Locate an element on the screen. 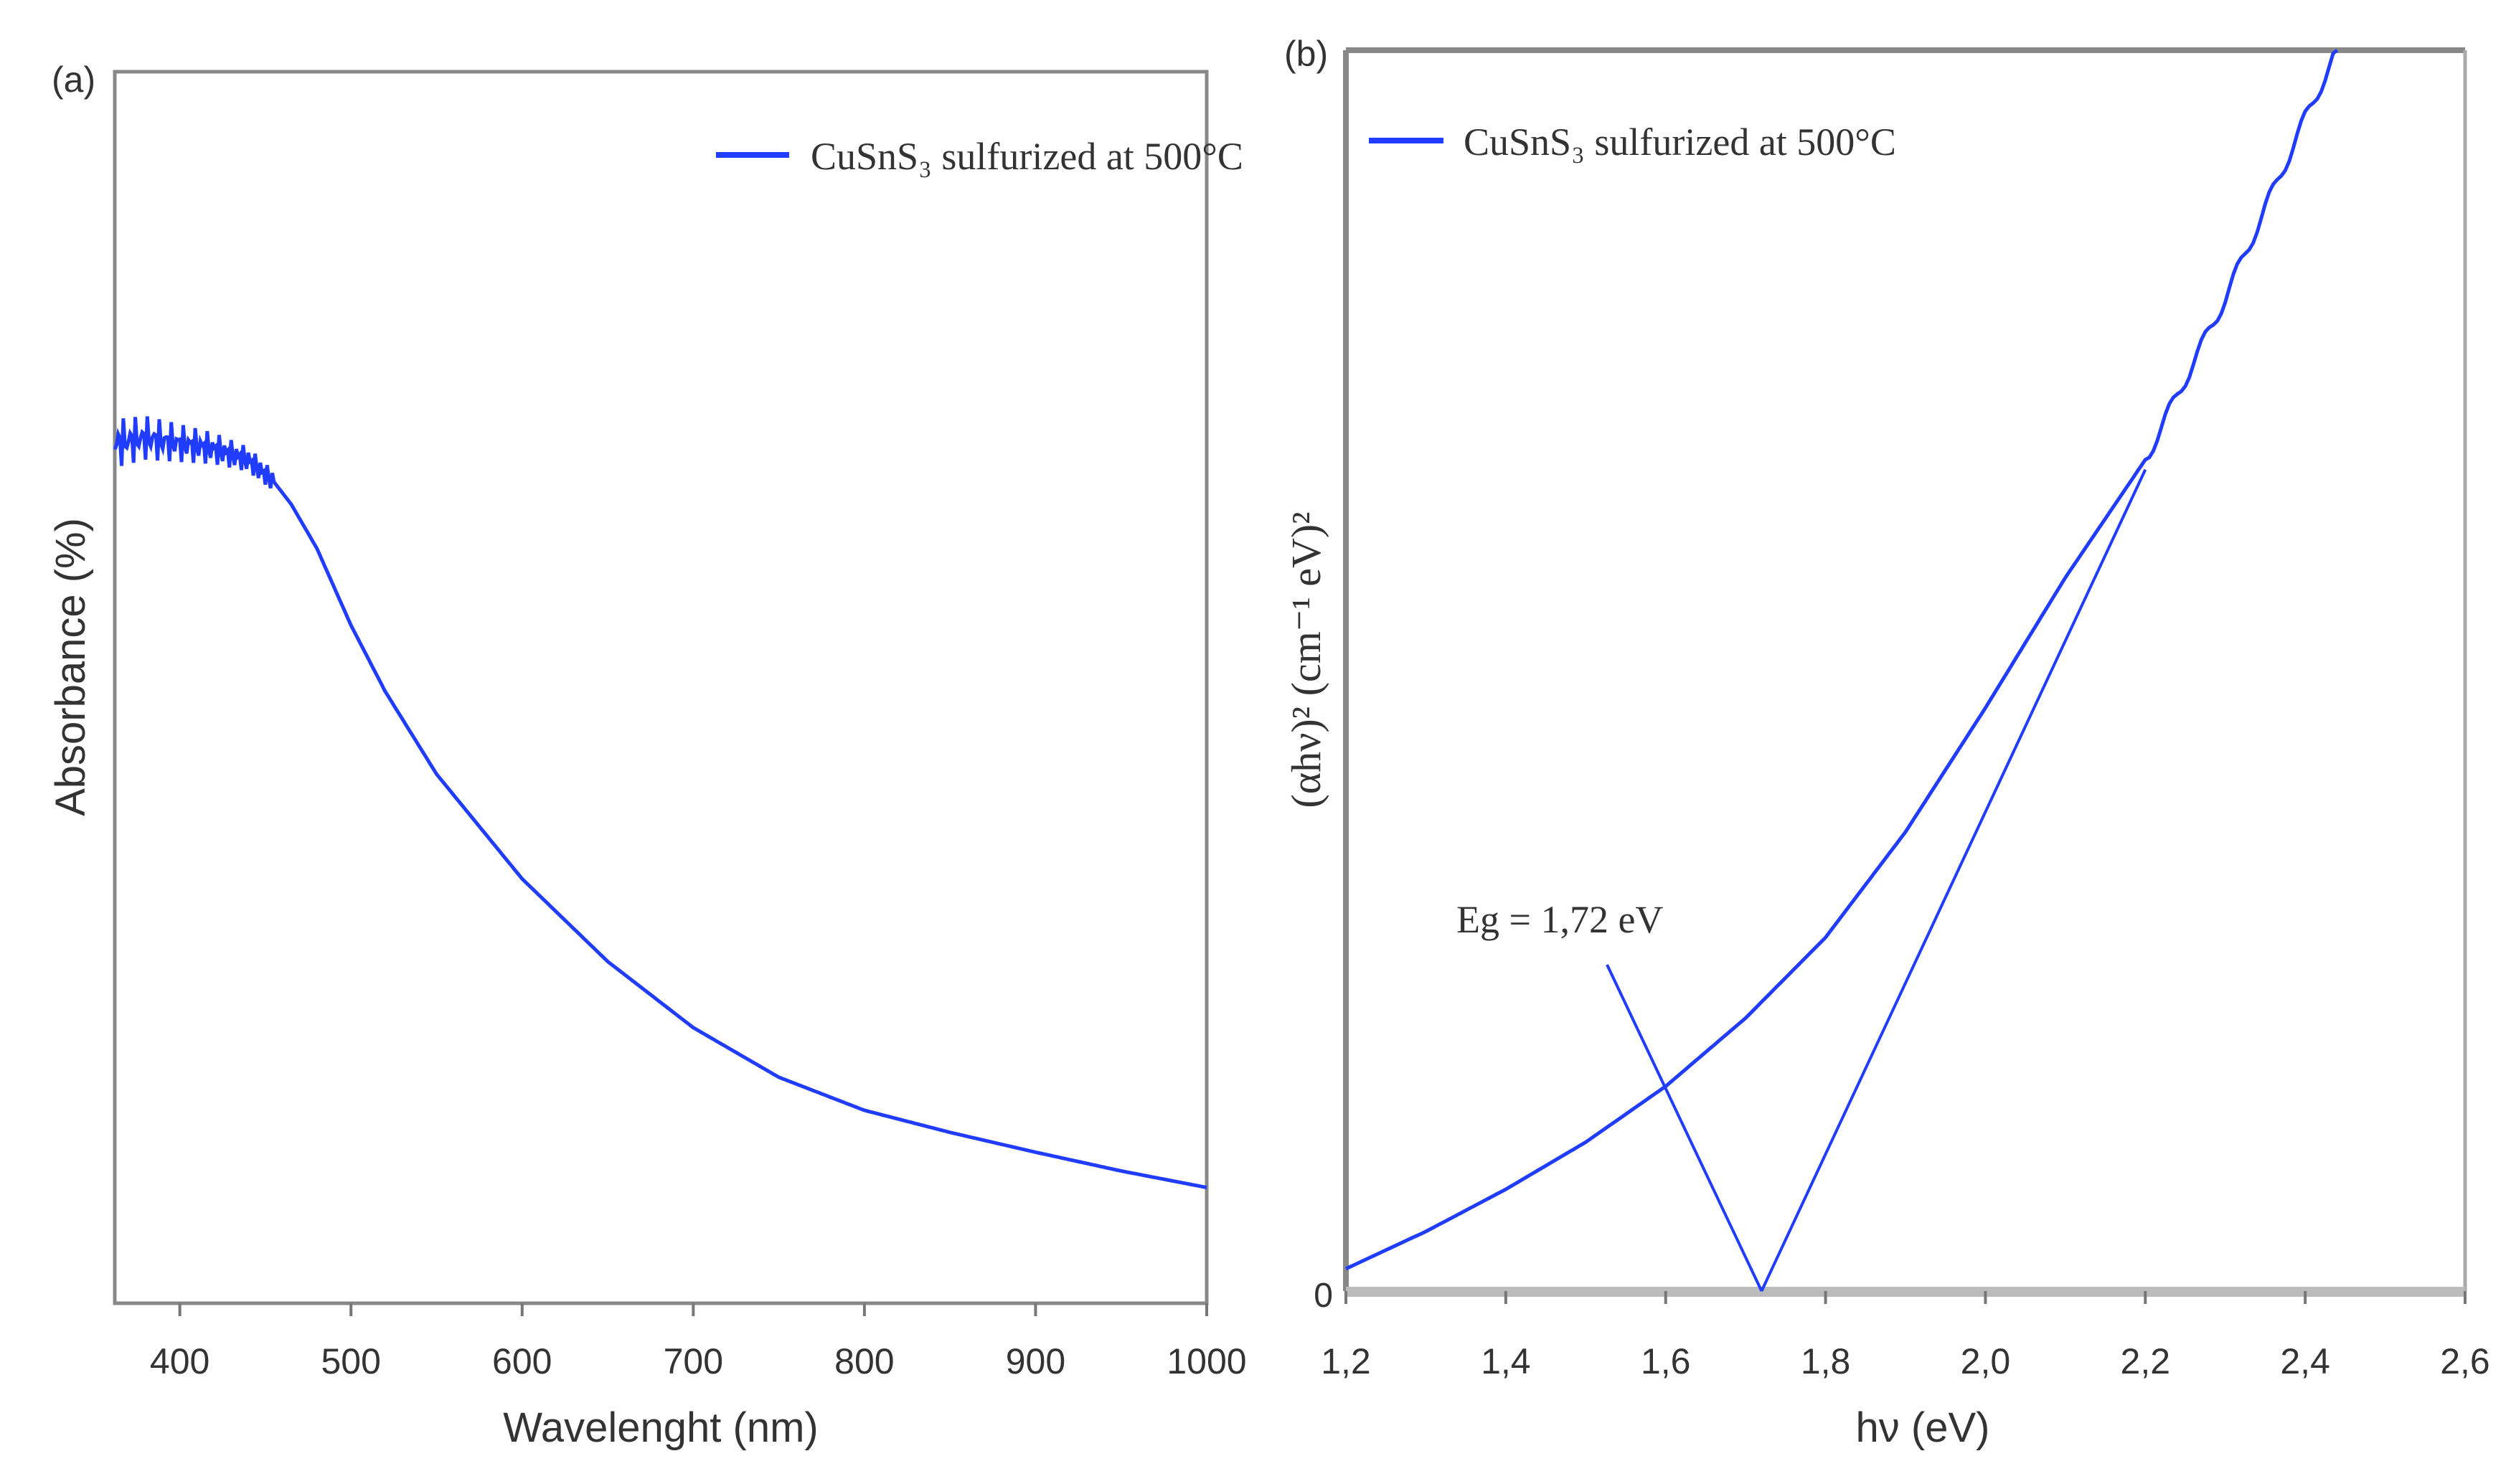  tangent-line-b is located at coordinates (1953, 880).